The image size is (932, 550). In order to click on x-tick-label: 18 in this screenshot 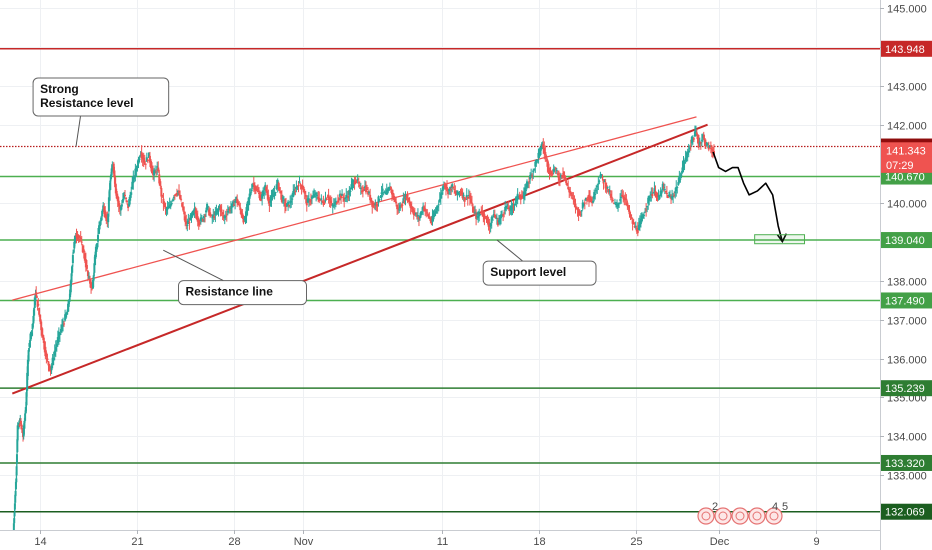, I will do `click(539, 542)`.